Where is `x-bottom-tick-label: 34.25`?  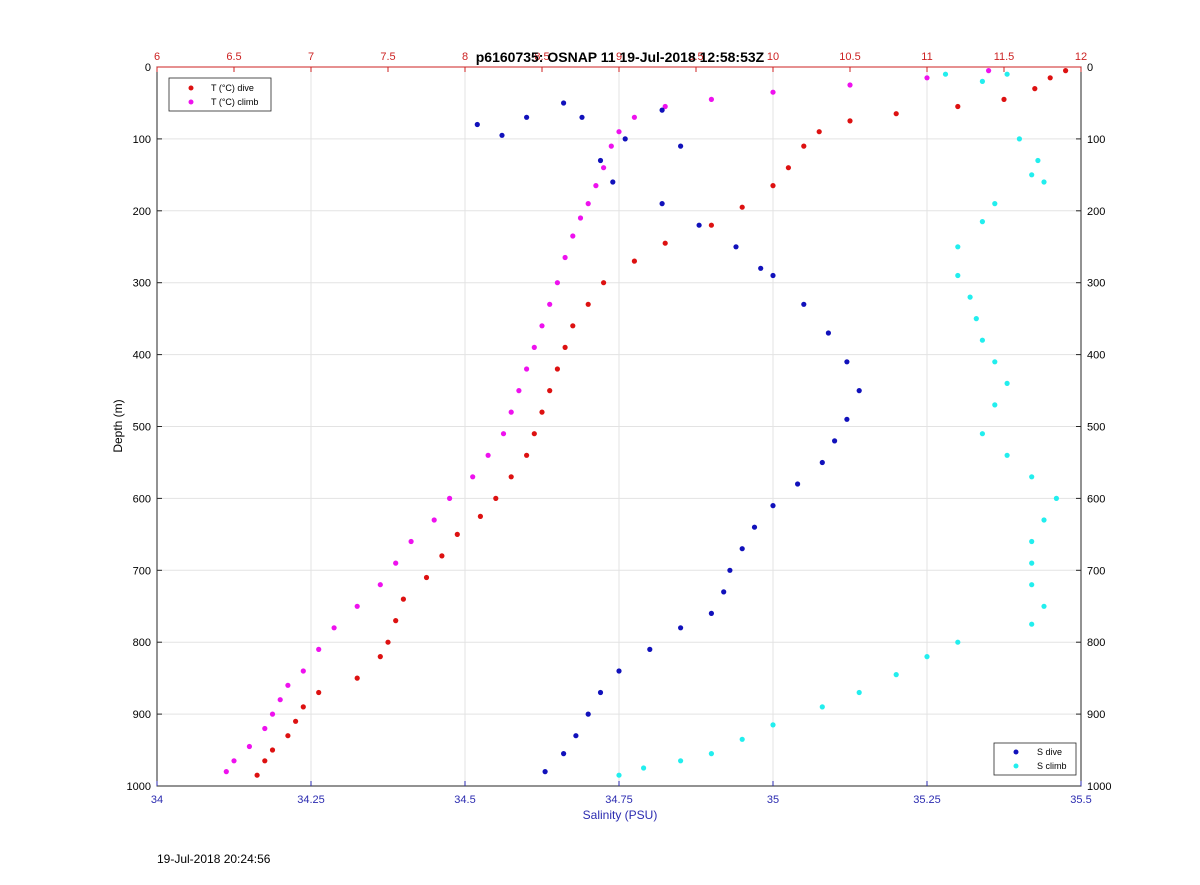 x-bottom-tick-label: 34.25 is located at coordinates (311, 800).